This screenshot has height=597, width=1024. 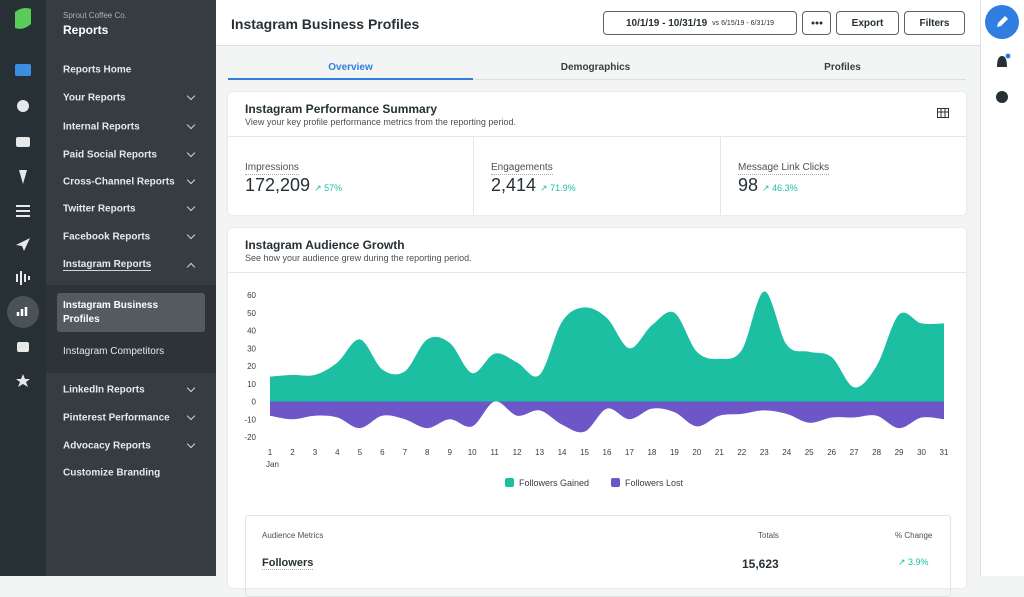 What do you see at coordinates (101, 127) in the screenshot?
I see `menu-item: Internal Reports` at bounding box center [101, 127].